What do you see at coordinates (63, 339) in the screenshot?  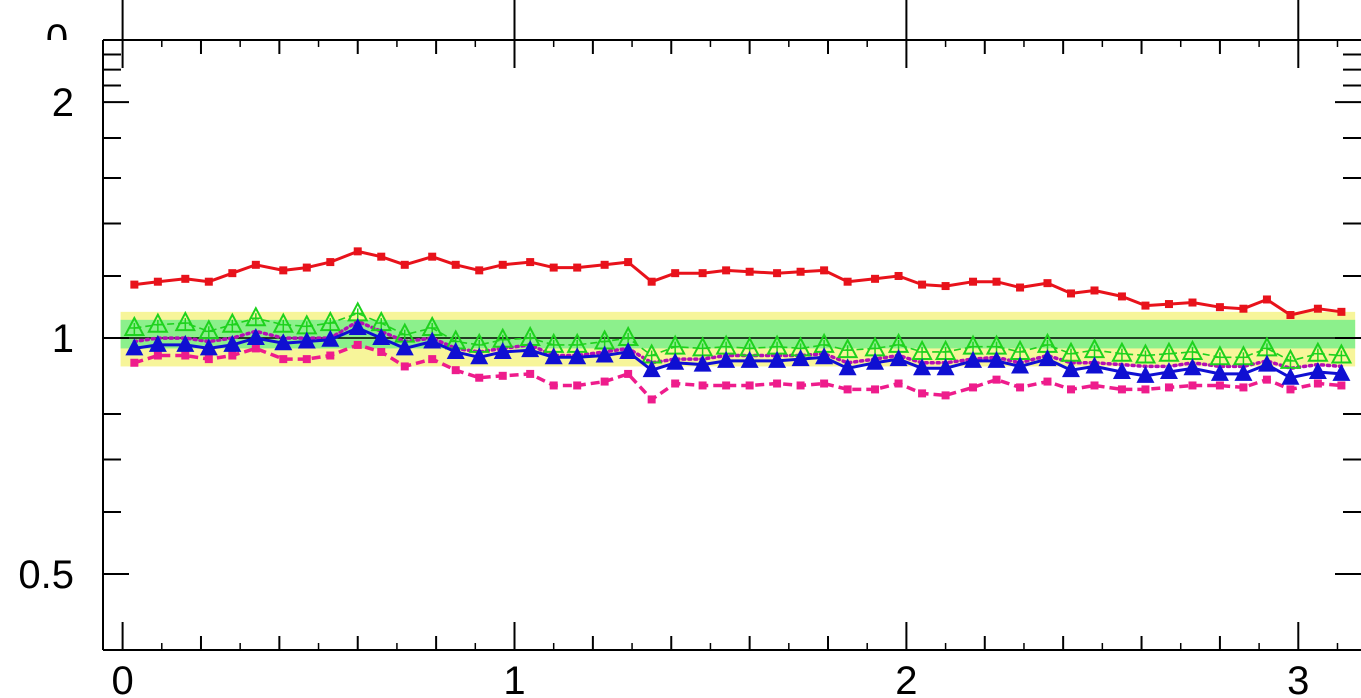 I see `y-tick-label: 1` at bounding box center [63, 339].